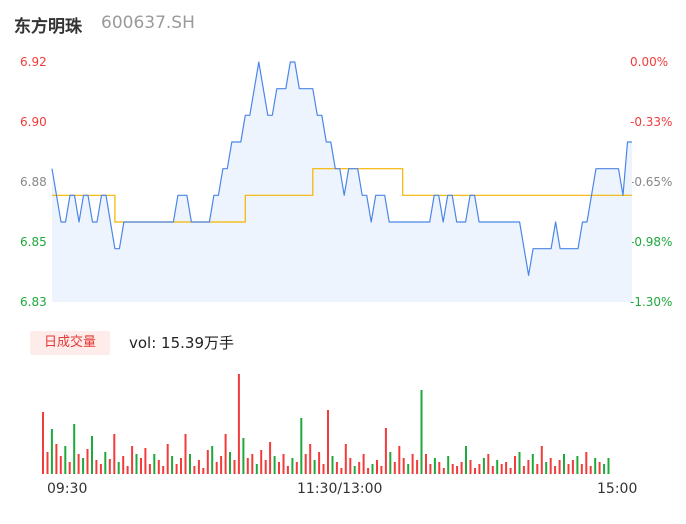 This screenshot has width=686, height=524. What do you see at coordinates (148, 23) in the screenshot?
I see `stock-code: 600637.SH` at bounding box center [148, 23].